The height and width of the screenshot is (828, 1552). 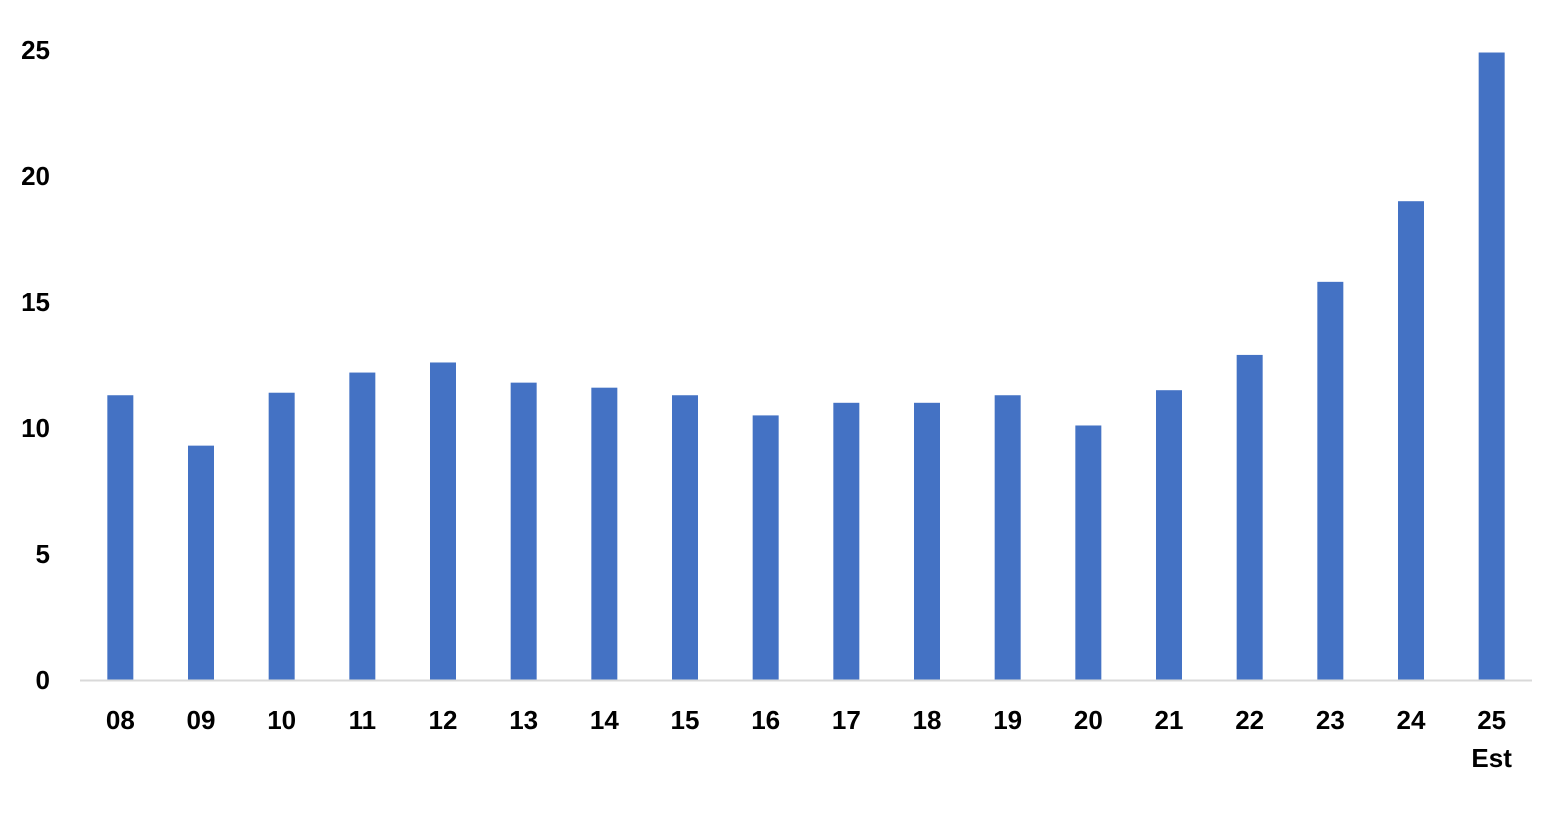 What do you see at coordinates (43, 554) in the screenshot?
I see `y-tick-label: 5` at bounding box center [43, 554].